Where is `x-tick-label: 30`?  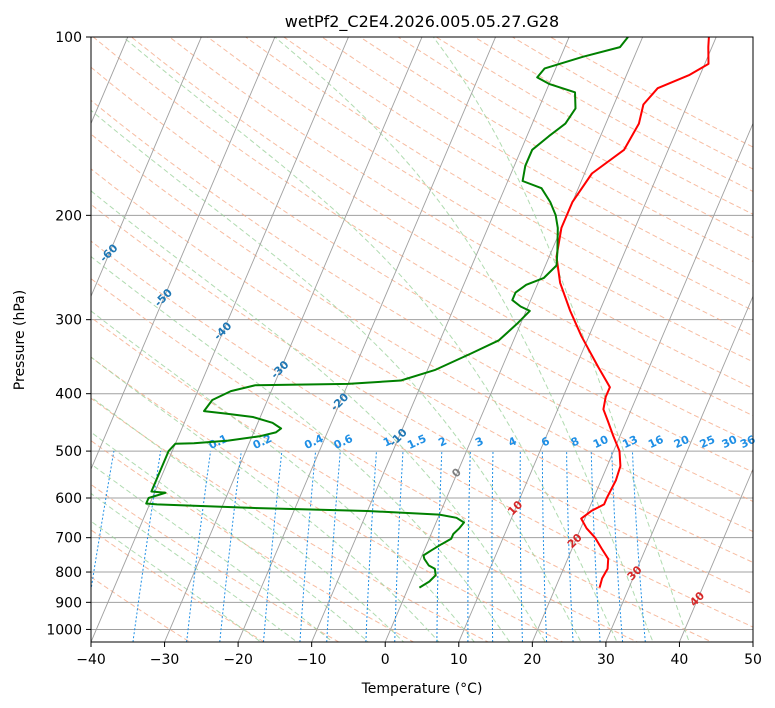 x-tick-label: 30 is located at coordinates (606, 660).